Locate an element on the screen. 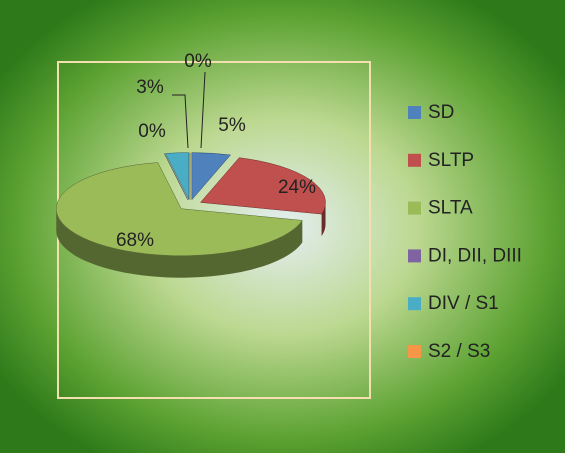 The height and width of the screenshot is (453, 565). data-label: 5% is located at coordinates (232, 125).